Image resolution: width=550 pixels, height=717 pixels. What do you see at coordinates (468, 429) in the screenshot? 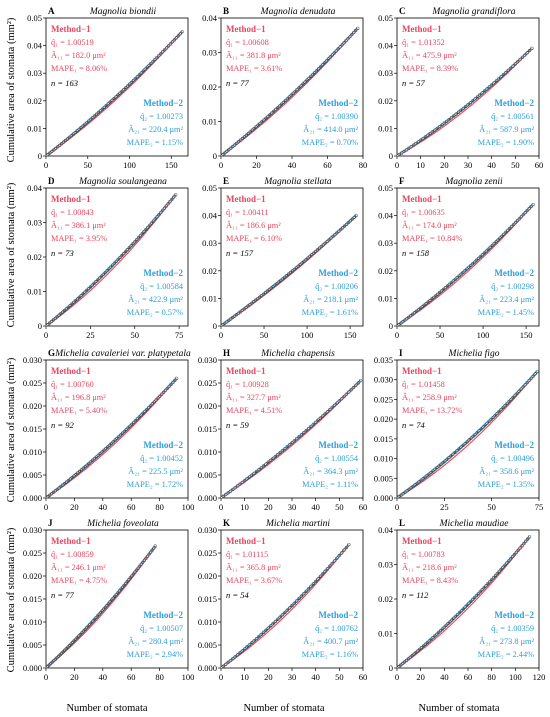
I see `plot-frame` at bounding box center [468, 429].